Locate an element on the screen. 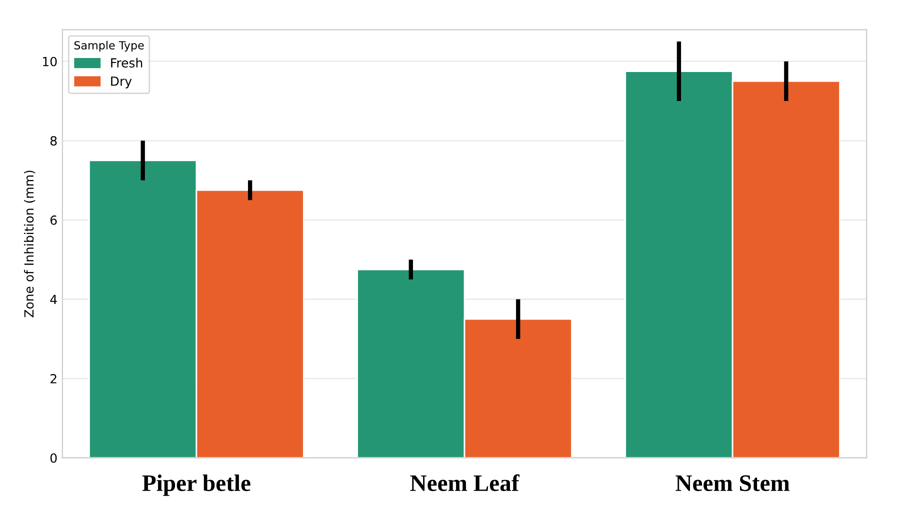  x-tick-label: Neem Stem is located at coordinates (733, 483).